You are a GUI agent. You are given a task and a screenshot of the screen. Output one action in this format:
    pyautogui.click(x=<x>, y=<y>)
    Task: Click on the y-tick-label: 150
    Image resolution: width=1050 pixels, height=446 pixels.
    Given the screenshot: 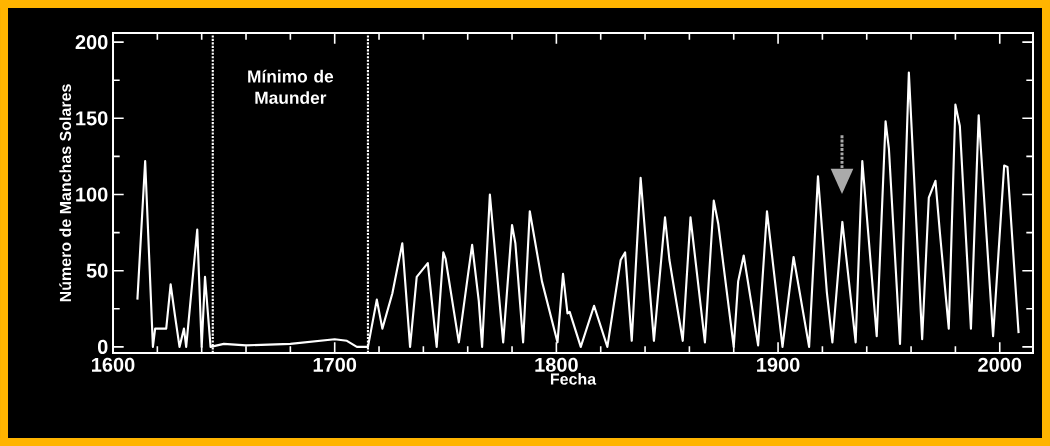 What is the action you would take?
    pyautogui.click(x=92, y=118)
    